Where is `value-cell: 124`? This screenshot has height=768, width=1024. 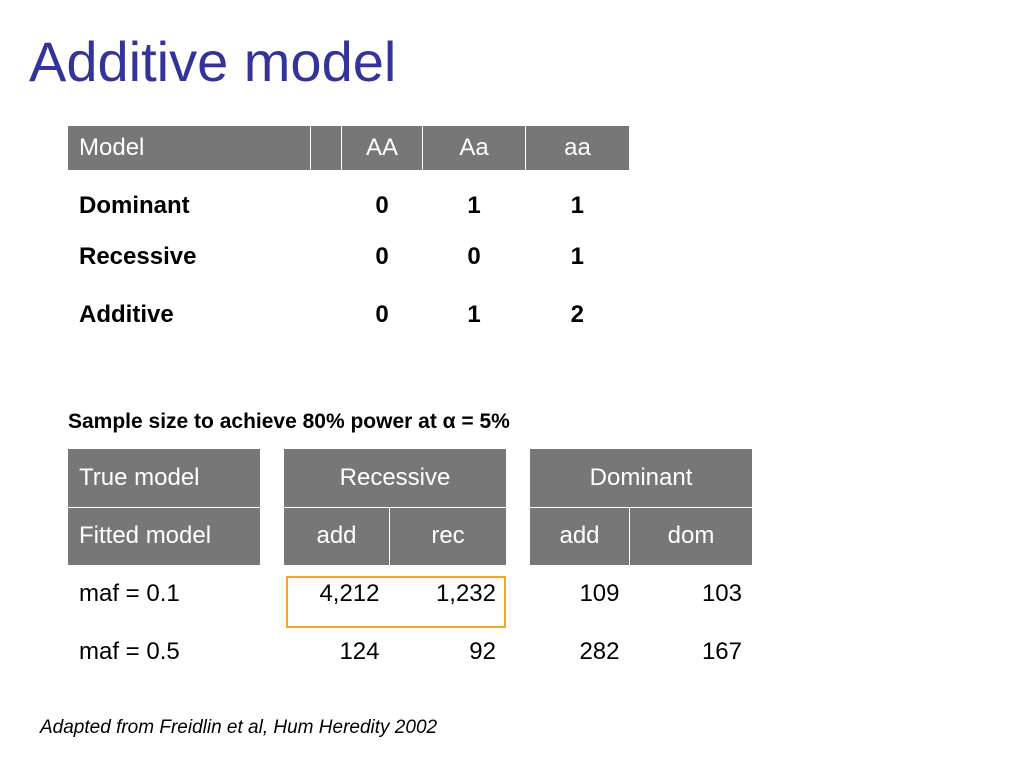
value-cell: 124 is located at coordinates (359, 651).